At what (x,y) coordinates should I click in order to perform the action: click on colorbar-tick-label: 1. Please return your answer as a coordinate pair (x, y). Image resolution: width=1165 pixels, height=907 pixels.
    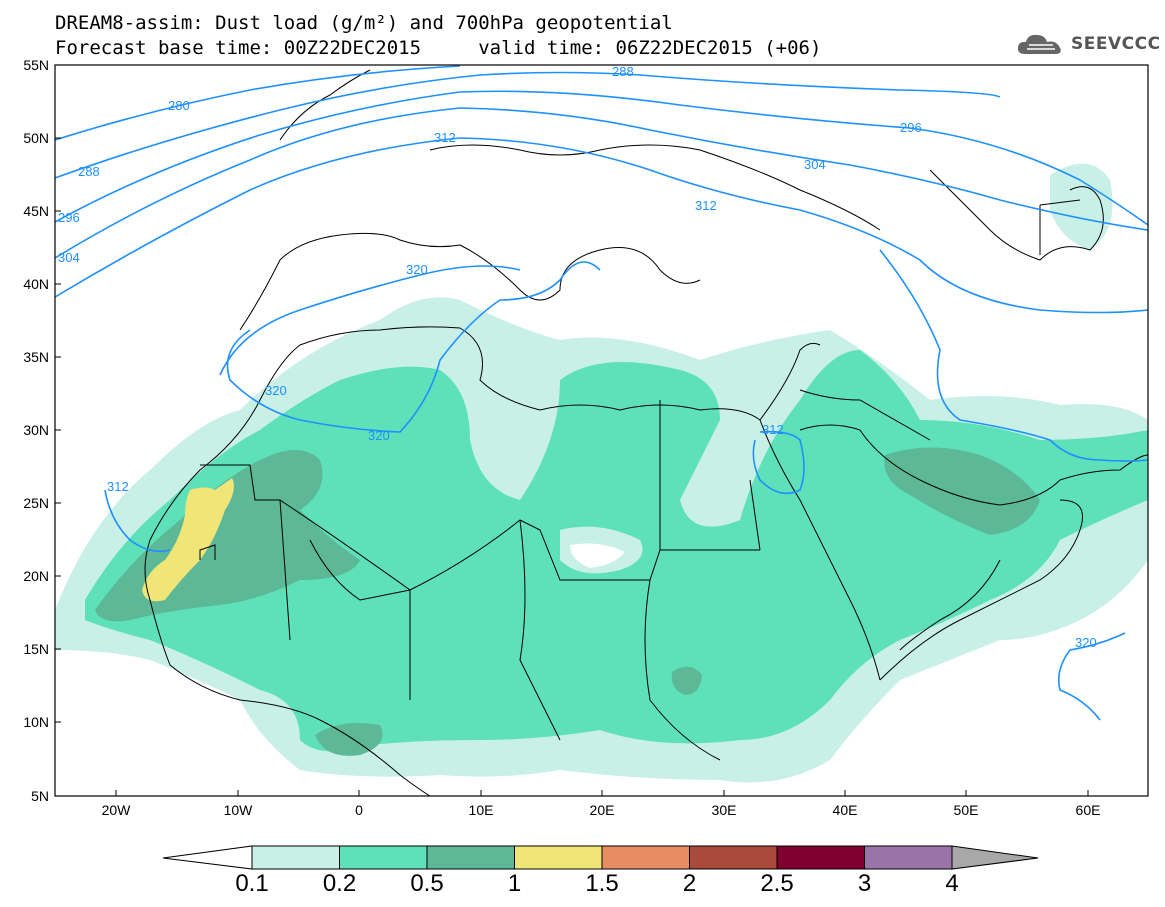
    Looking at the image, I should click on (514, 883).